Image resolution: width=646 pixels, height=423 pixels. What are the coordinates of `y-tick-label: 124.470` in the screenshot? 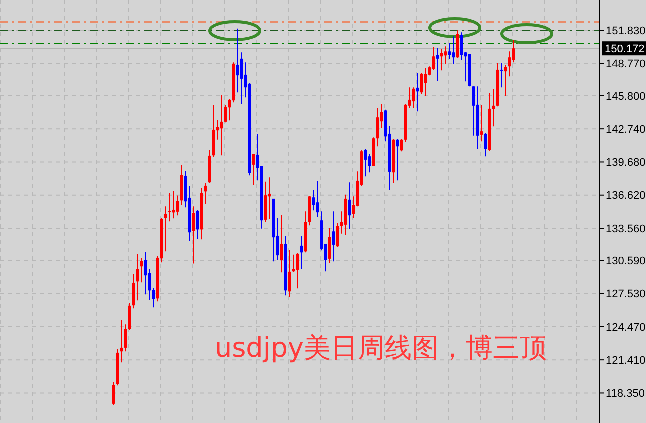 It's located at (626, 328).